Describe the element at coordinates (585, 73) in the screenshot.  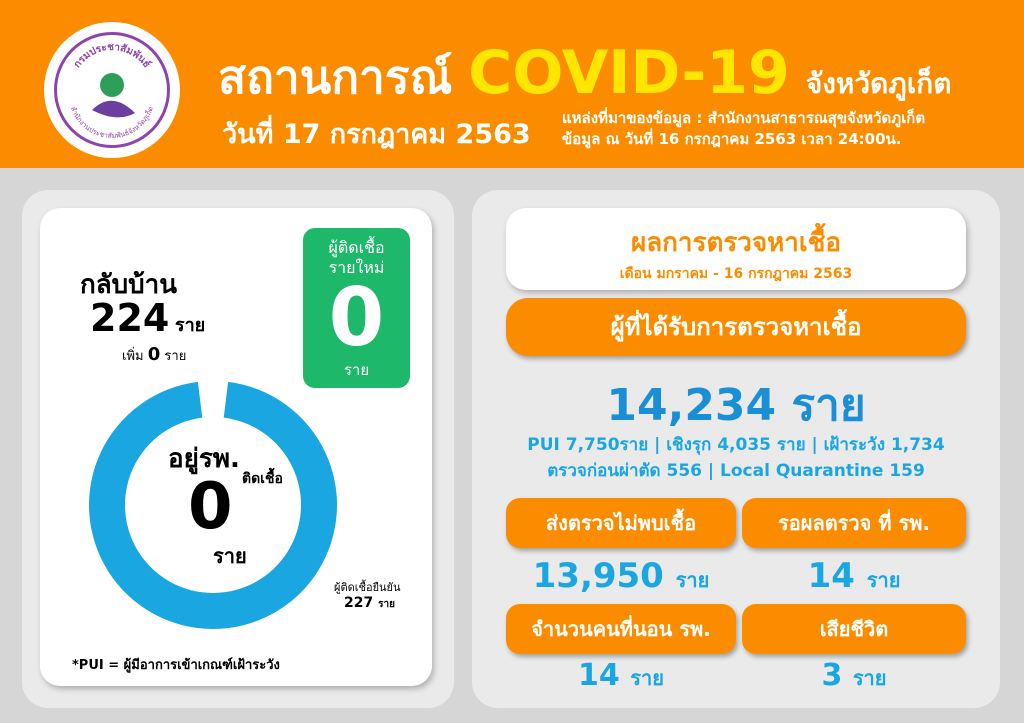
I see `page-title: สถานการณ์ COVID-19 จังหวัดภูเก็ต` at that location.